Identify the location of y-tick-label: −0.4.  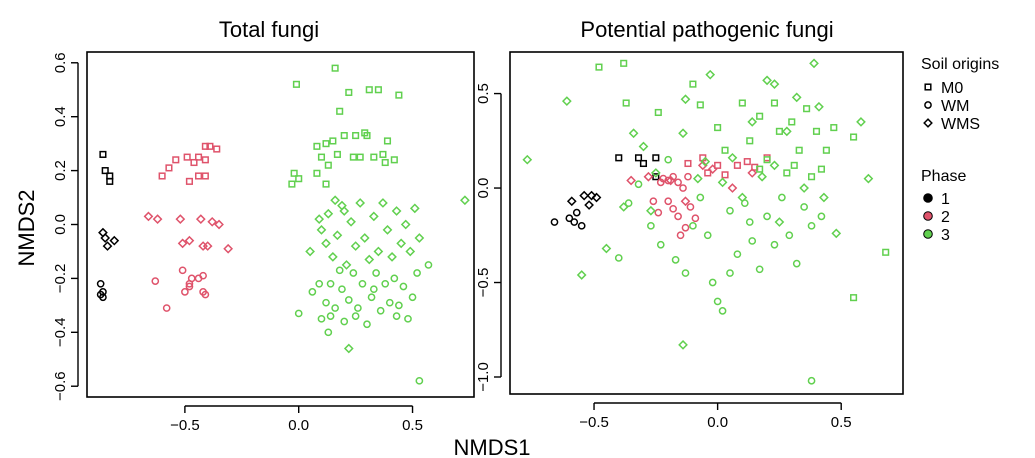
(60, 333).